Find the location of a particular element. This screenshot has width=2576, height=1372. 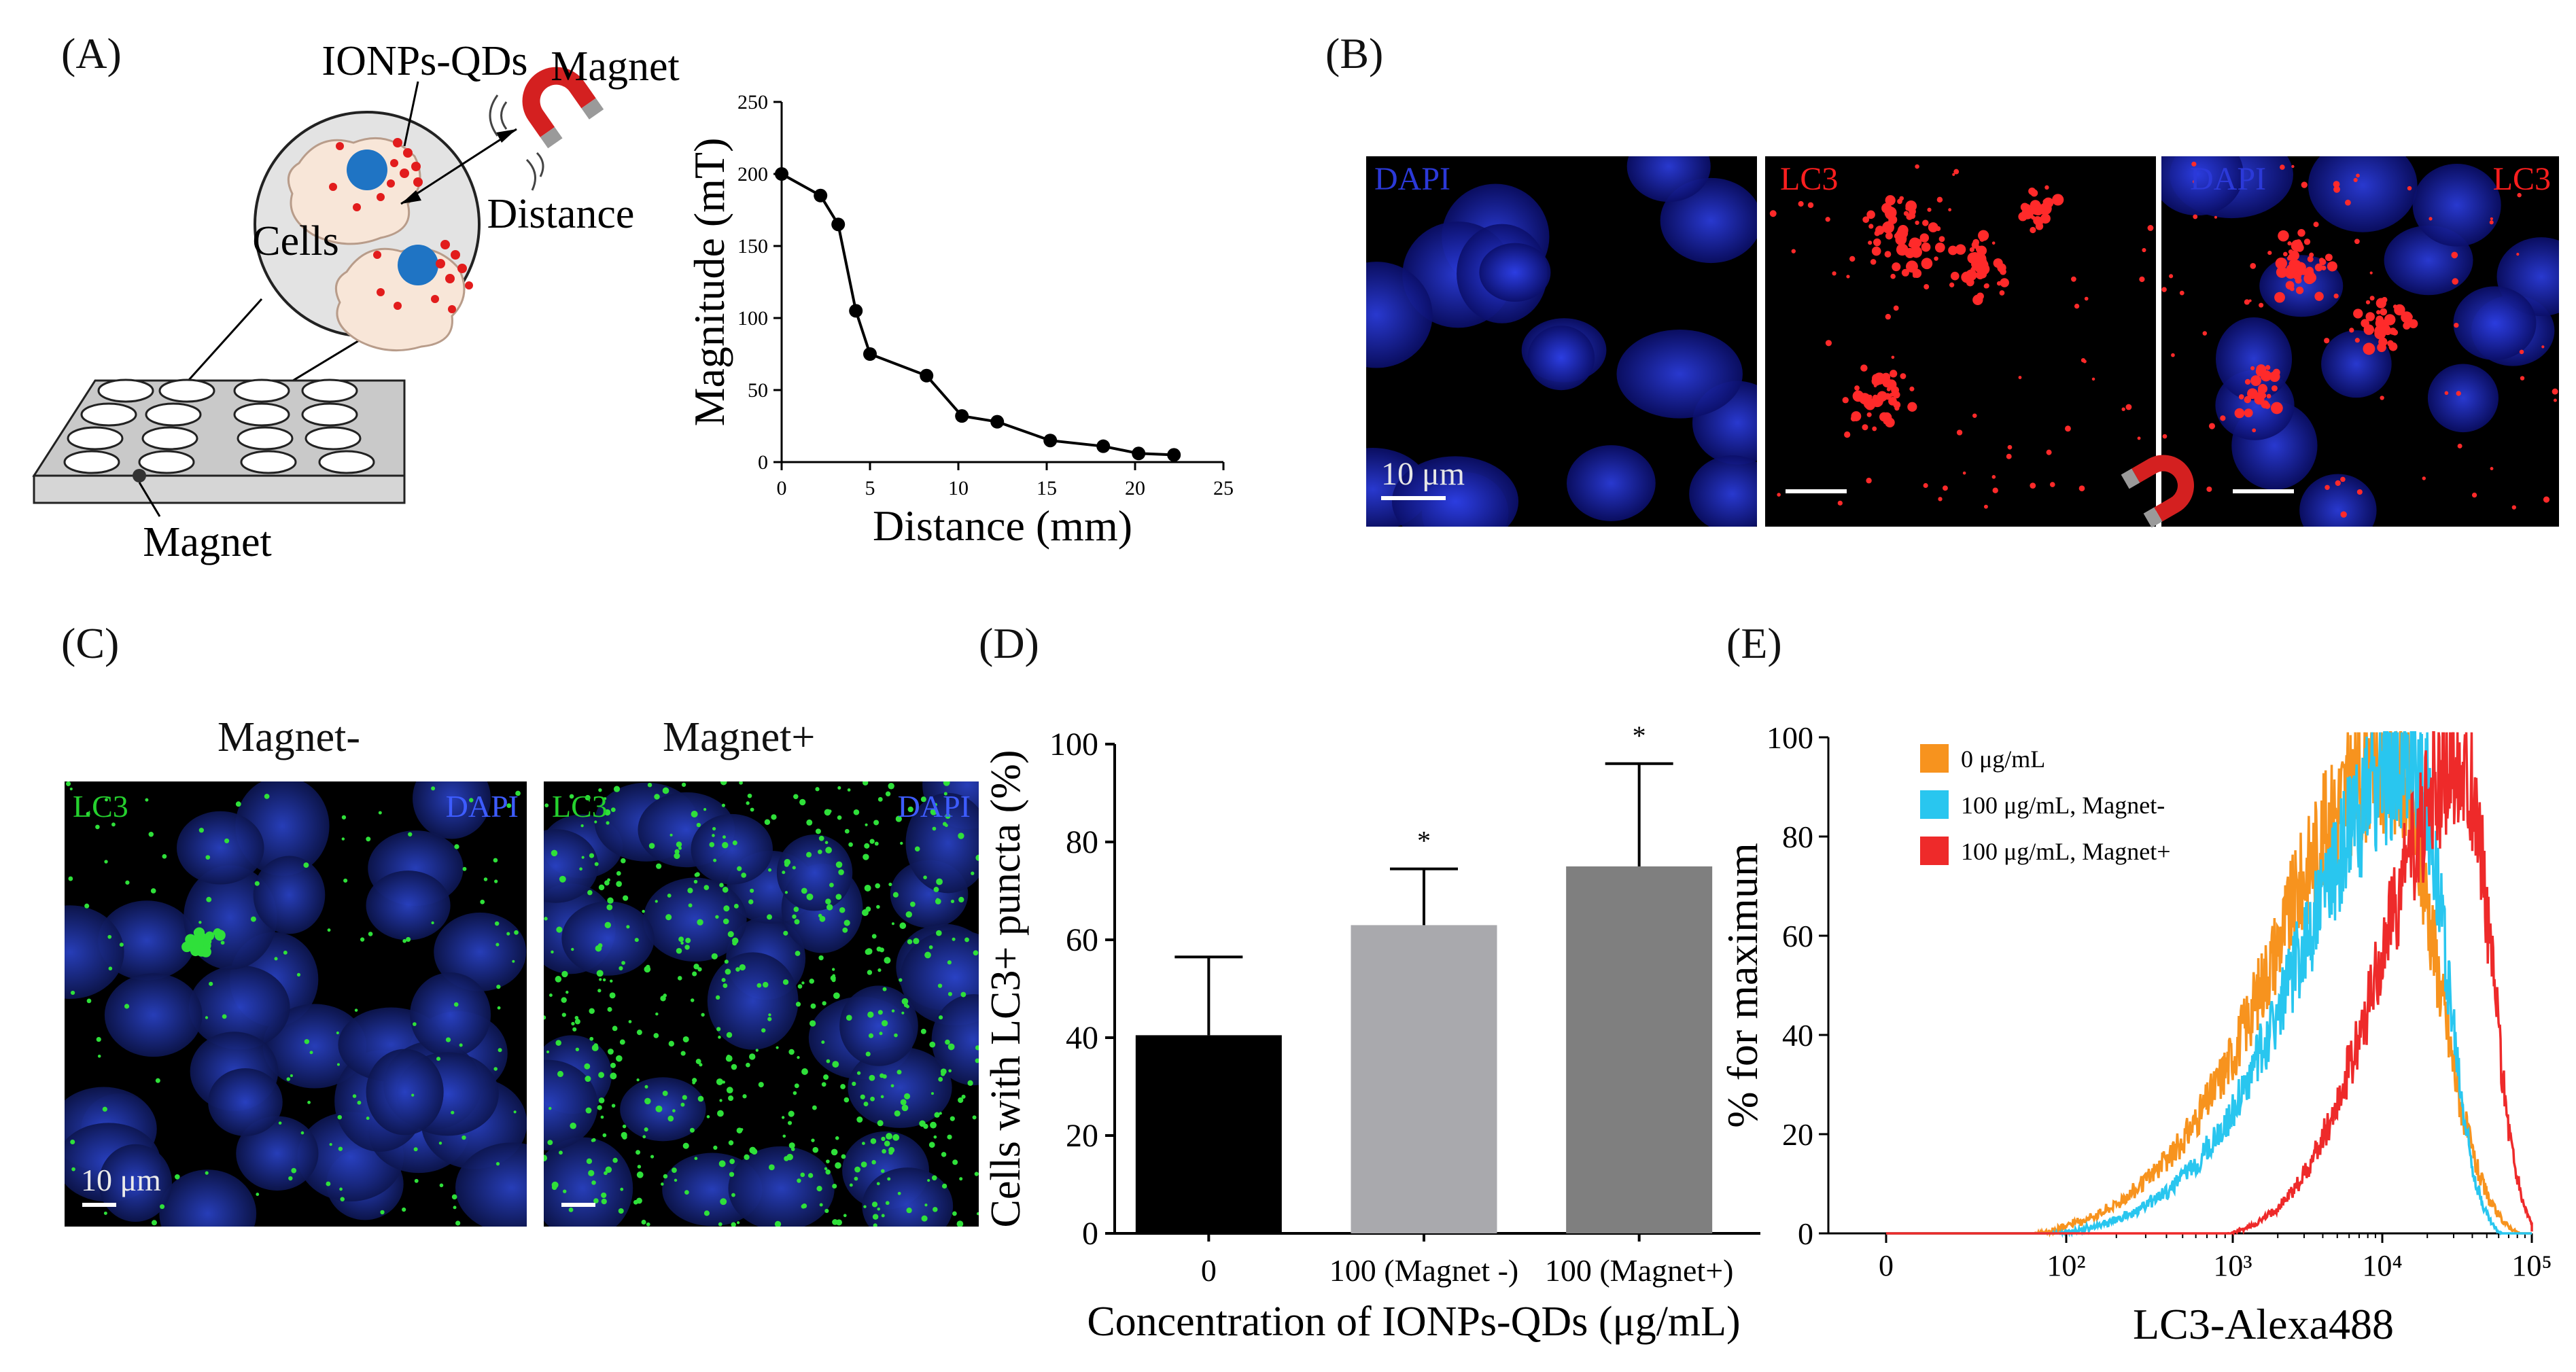

image-label-right: DAPI is located at coordinates (482, 806).